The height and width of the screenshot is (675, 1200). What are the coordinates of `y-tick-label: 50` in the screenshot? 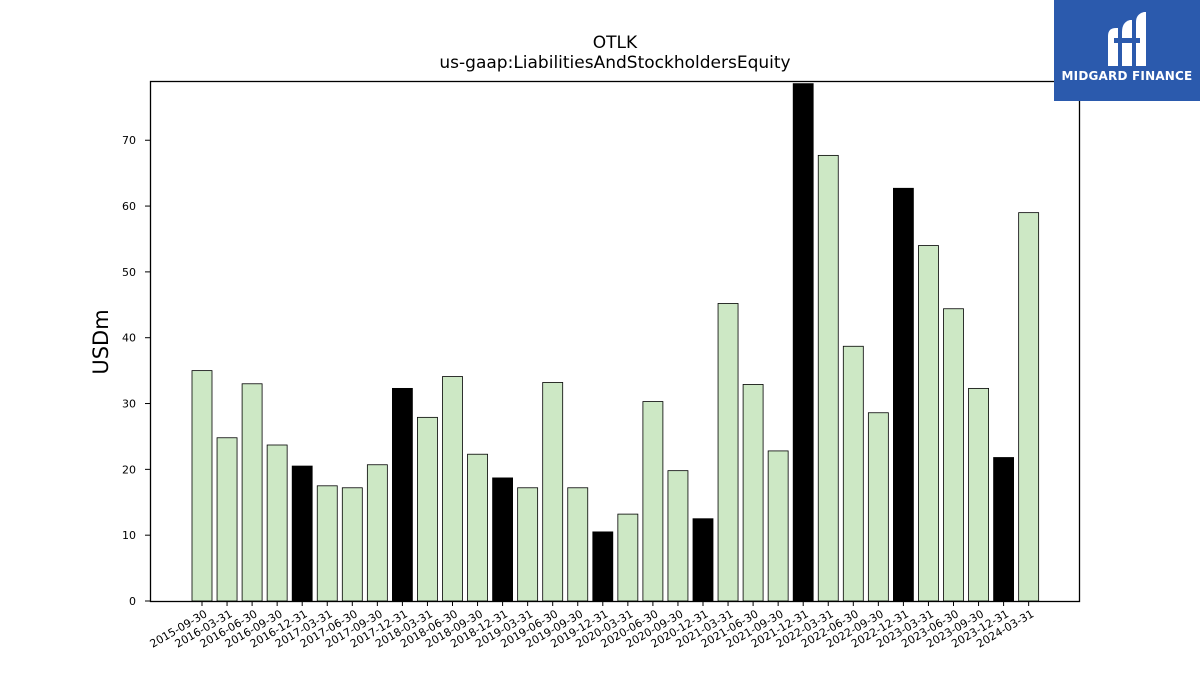 It's located at (129, 272).